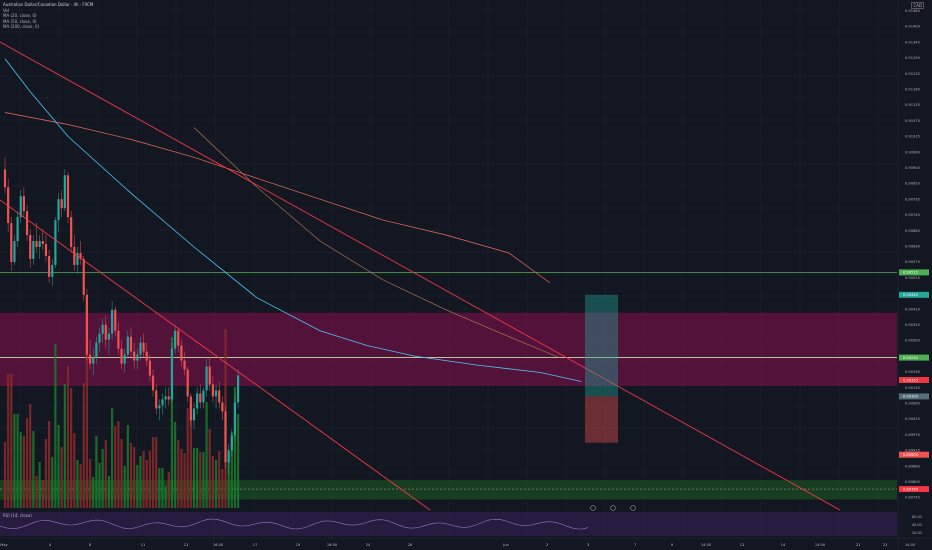 Image resolution: width=932 pixels, height=550 pixels. Describe the element at coordinates (547, 545) in the screenshot. I see `time-tick: 2` at that location.